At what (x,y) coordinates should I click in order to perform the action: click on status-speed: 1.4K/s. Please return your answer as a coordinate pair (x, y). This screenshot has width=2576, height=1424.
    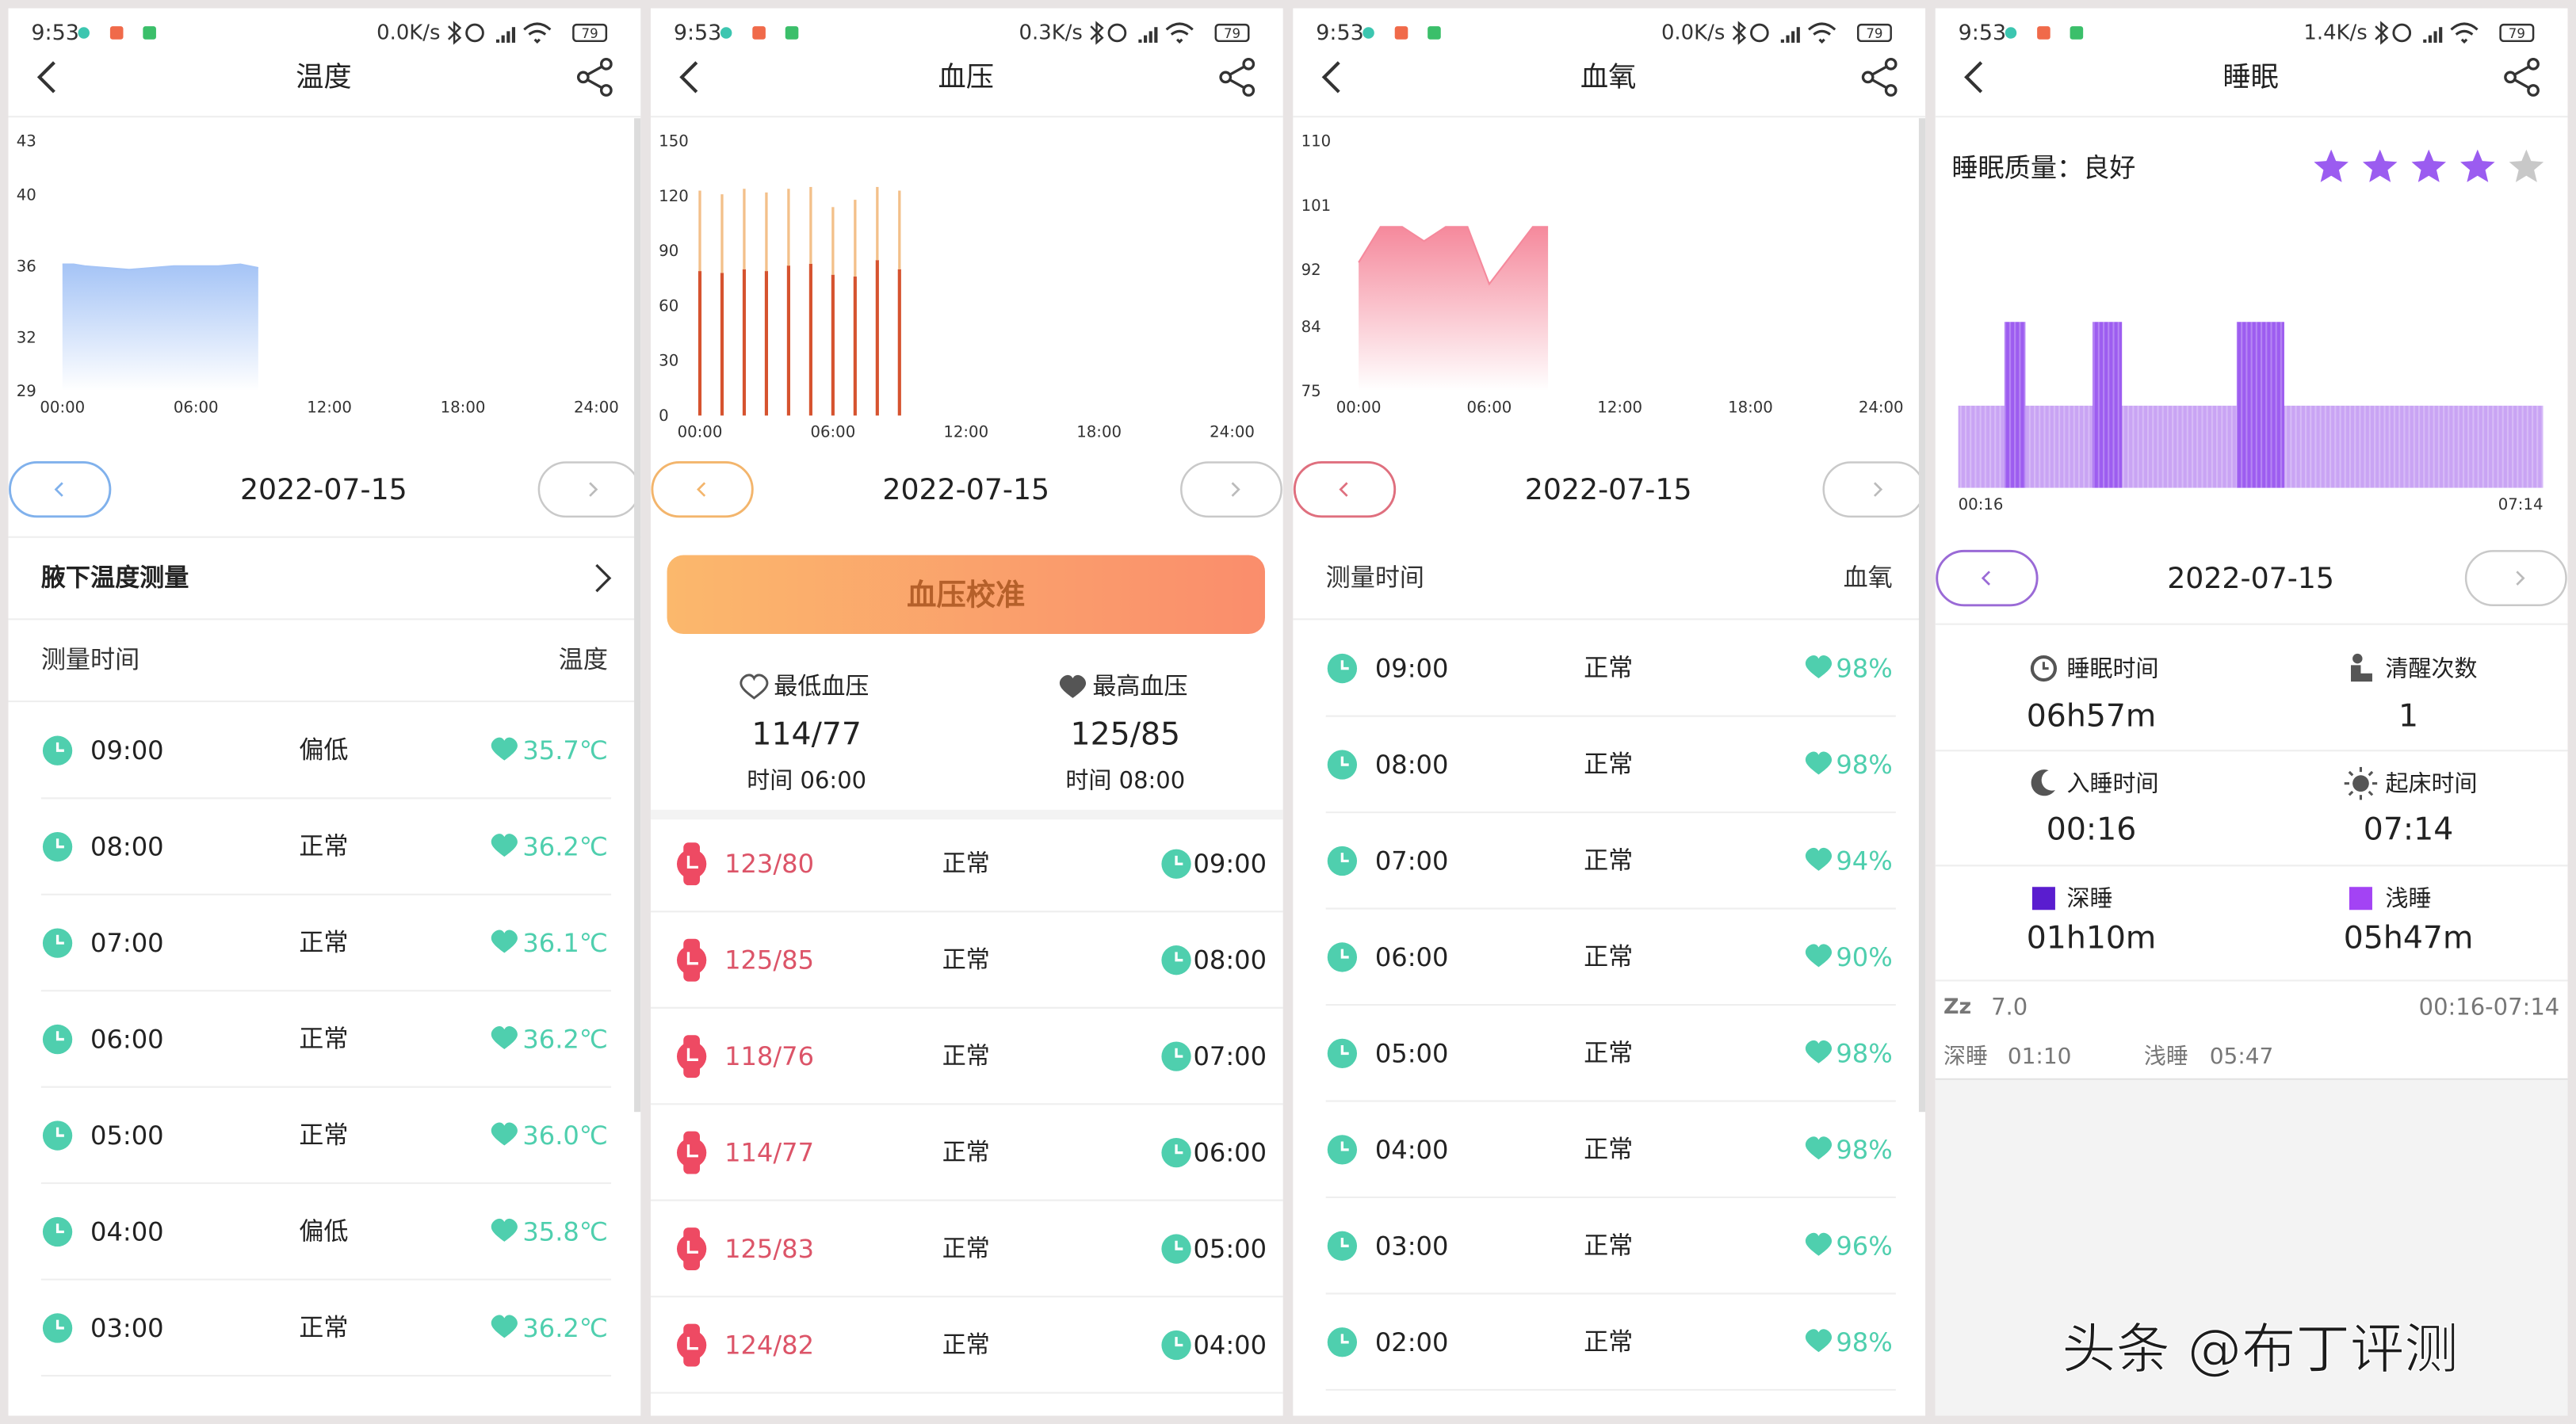
    Looking at the image, I should click on (2335, 32).